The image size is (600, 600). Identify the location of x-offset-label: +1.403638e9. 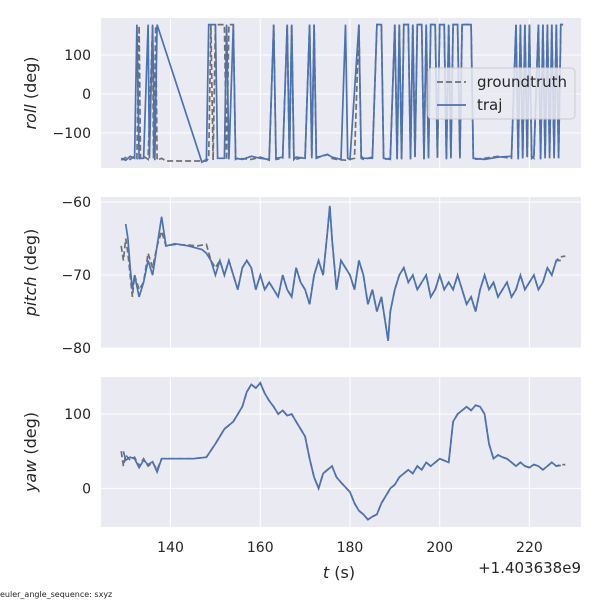
(529, 568).